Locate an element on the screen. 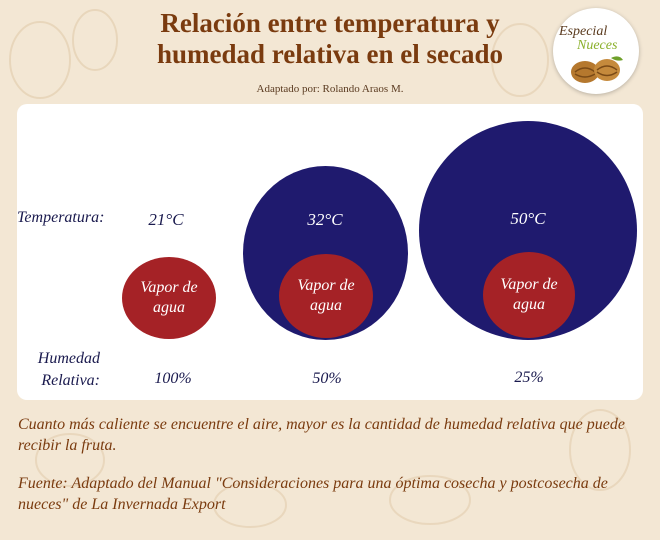 The height and width of the screenshot is (540, 660). vapor-circle-32: Vapor de agua is located at coordinates (326, 296).